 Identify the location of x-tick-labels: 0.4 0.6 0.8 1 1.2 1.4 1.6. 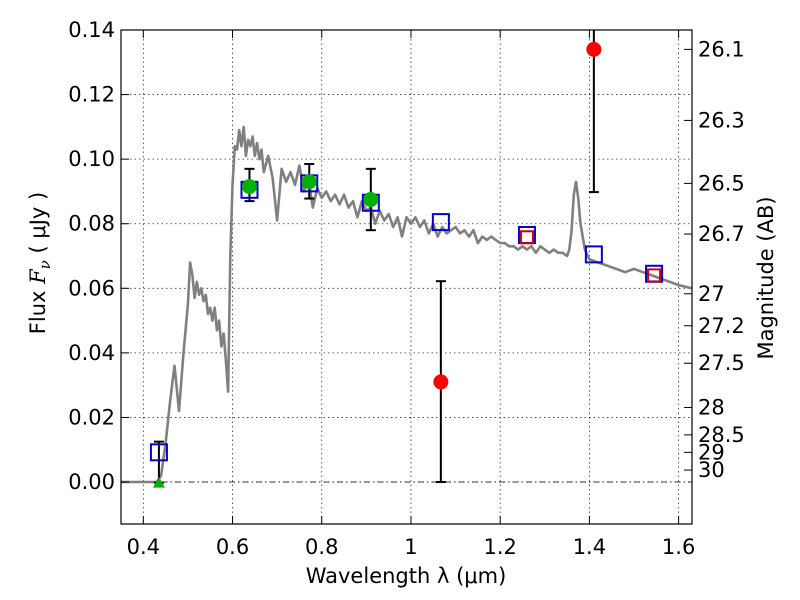
(411, 547).